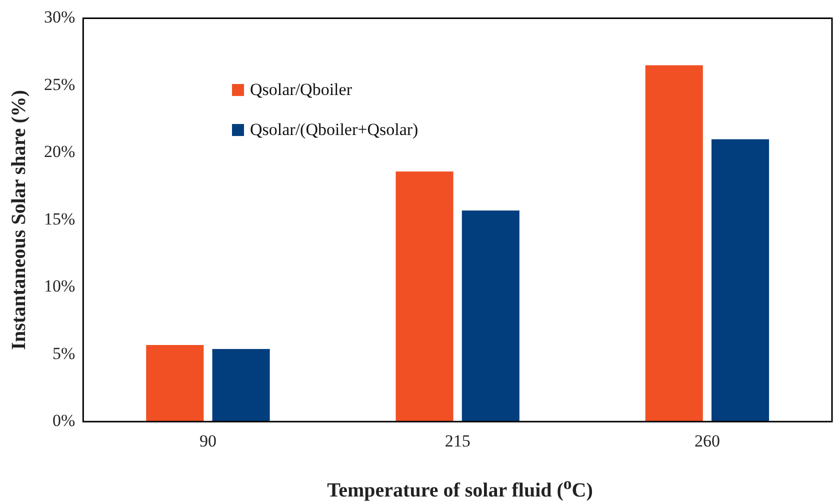 Image resolution: width=836 pixels, height=502 pixels. Describe the element at coordinates (60, 218) in the screenshot. I see `y-tick-label: 15%` at that location.